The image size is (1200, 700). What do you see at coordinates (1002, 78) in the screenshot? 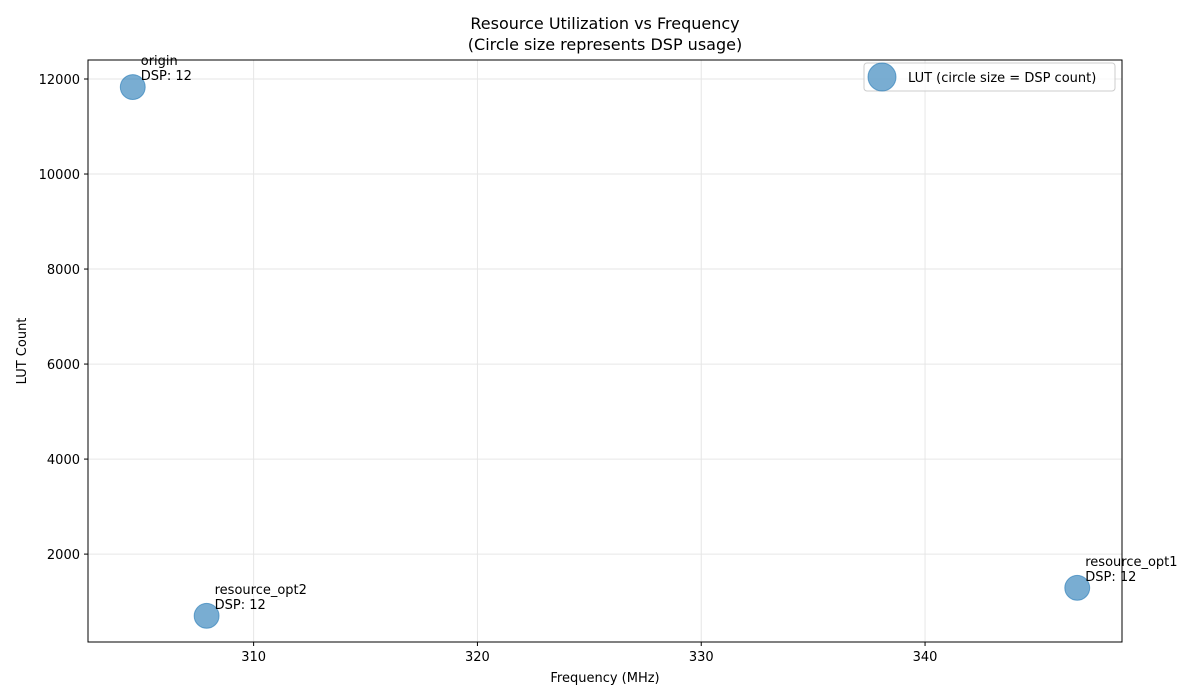
I see `legend-label: LUT (circle size = DSP count)` at bounding box center [1002, 78].